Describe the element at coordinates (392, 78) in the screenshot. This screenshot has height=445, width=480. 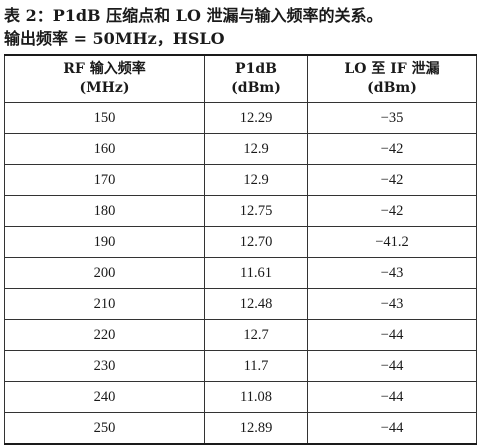
I see `header-lo-if-leakage: LO 至 IF 泄漏 (dBm)` at that location.